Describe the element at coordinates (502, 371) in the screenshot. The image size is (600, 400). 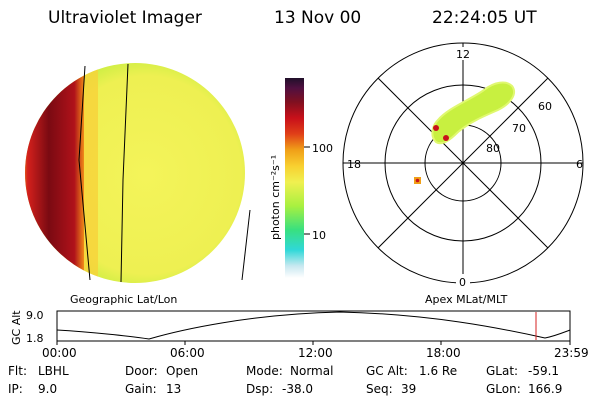
I see `status-glat-label: GLat:` at that location.